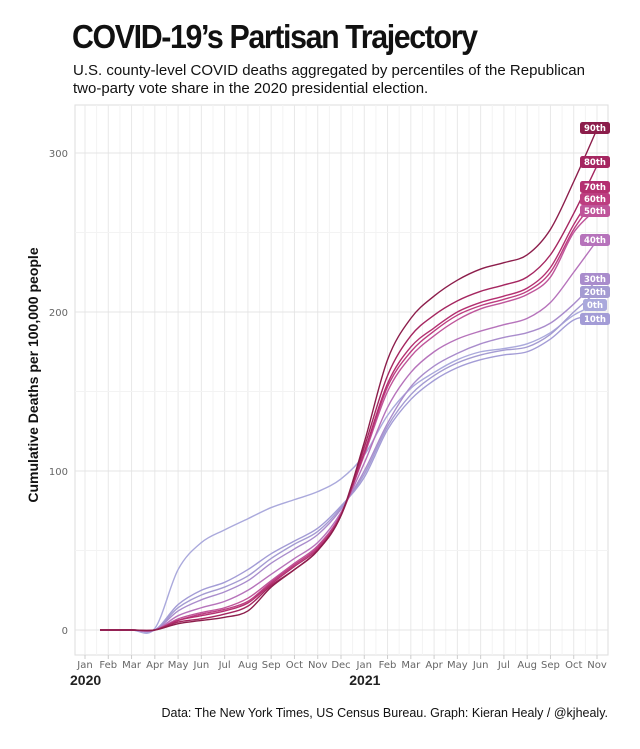  I want to click on series-label-50th: 50th, so click(595, 211).